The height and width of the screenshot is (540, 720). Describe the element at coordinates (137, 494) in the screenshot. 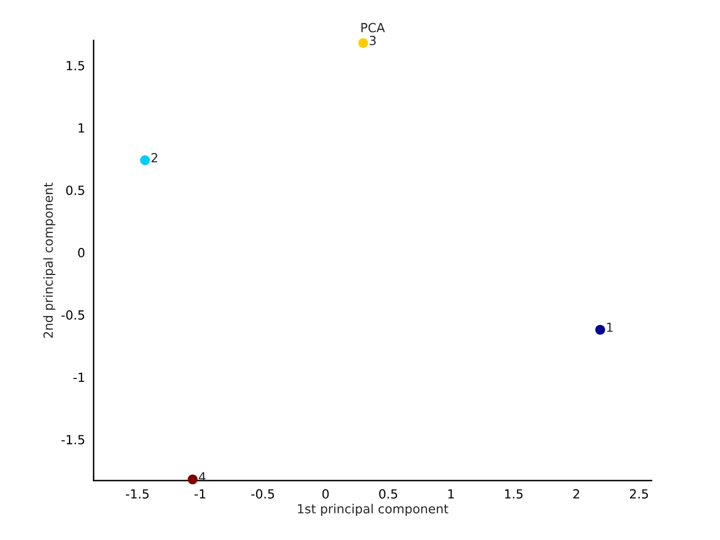

I see `x-tick-label: -1.5` at that location.